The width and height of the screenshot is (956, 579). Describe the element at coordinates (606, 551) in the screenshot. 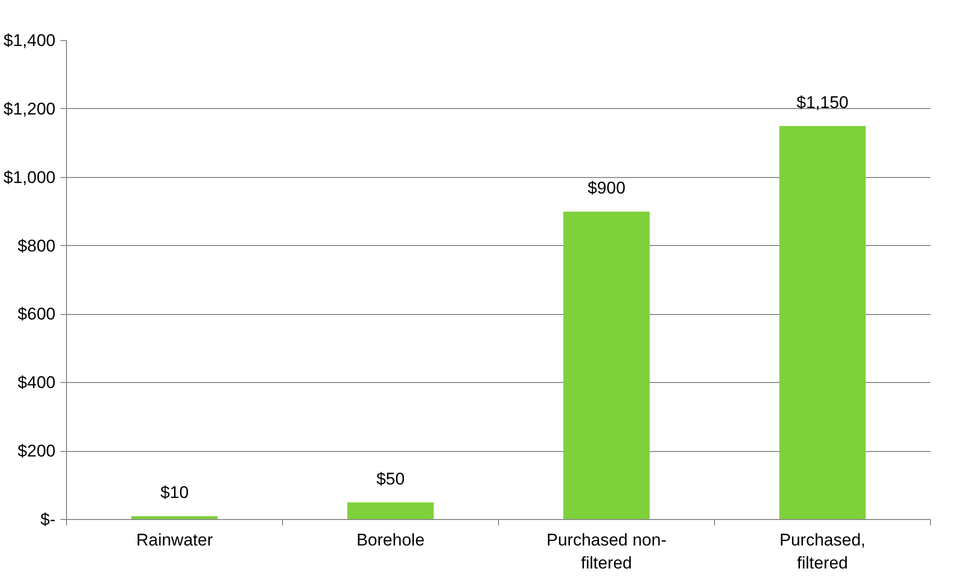

I see `x-tick-label: Purchased non- filtered` at that location.